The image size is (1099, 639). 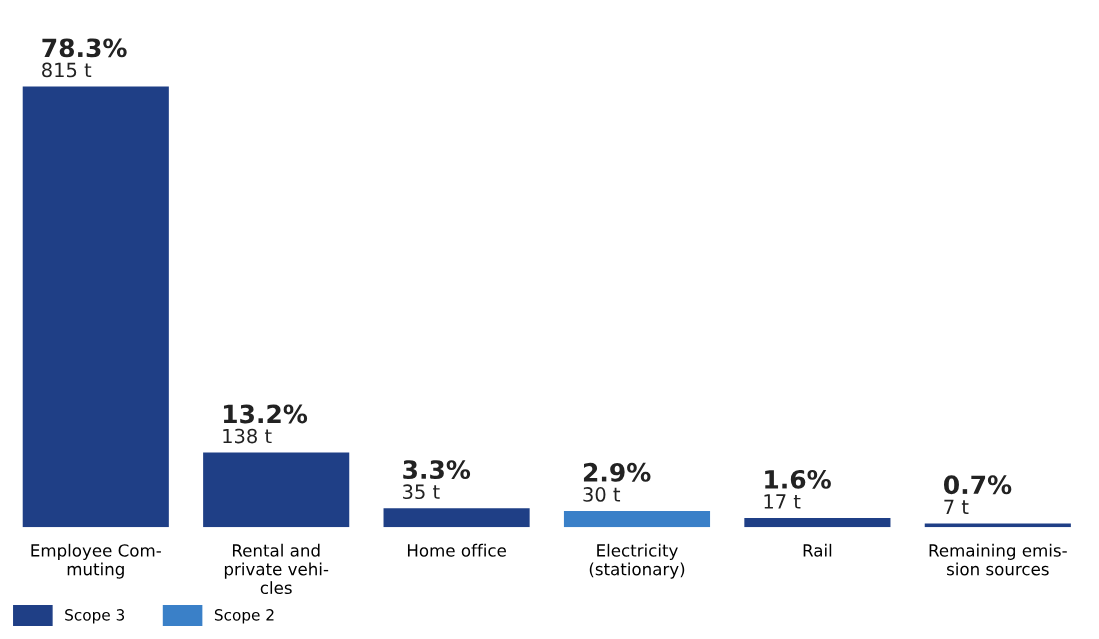 What do you see at coordinates (798, 479) in the screenshot?
I see `annotation: 1.6%` at bounding box center [798, 479].